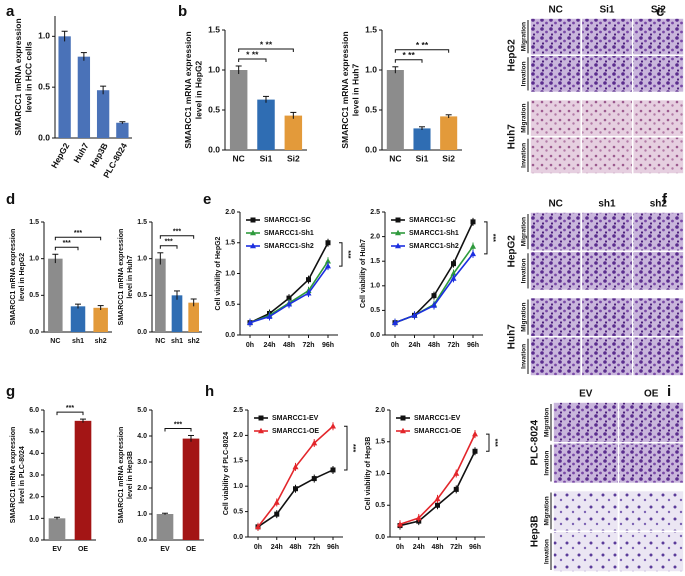 Image resolution: width=685 pixels, height=576 pixels. I want to click on y-tick-label: 2.0, so click(380, 410).